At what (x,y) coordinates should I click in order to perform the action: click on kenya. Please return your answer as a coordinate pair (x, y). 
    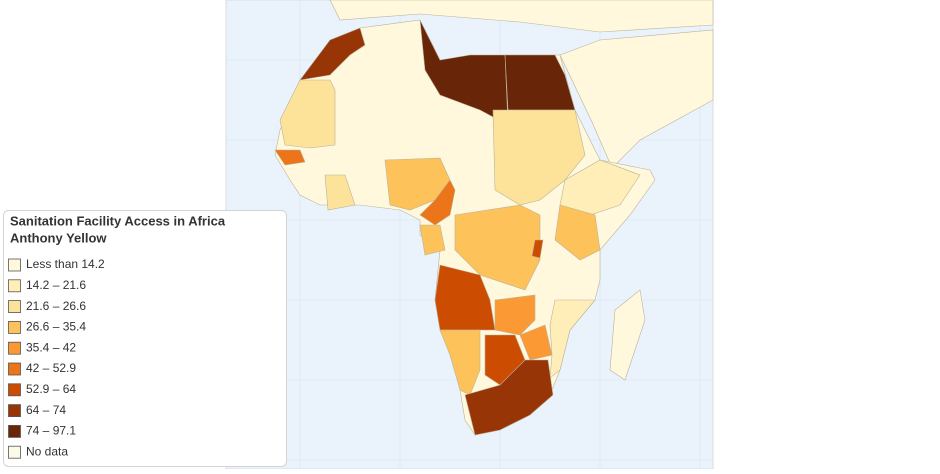
    Looking at the image, I should click on (577, 232).